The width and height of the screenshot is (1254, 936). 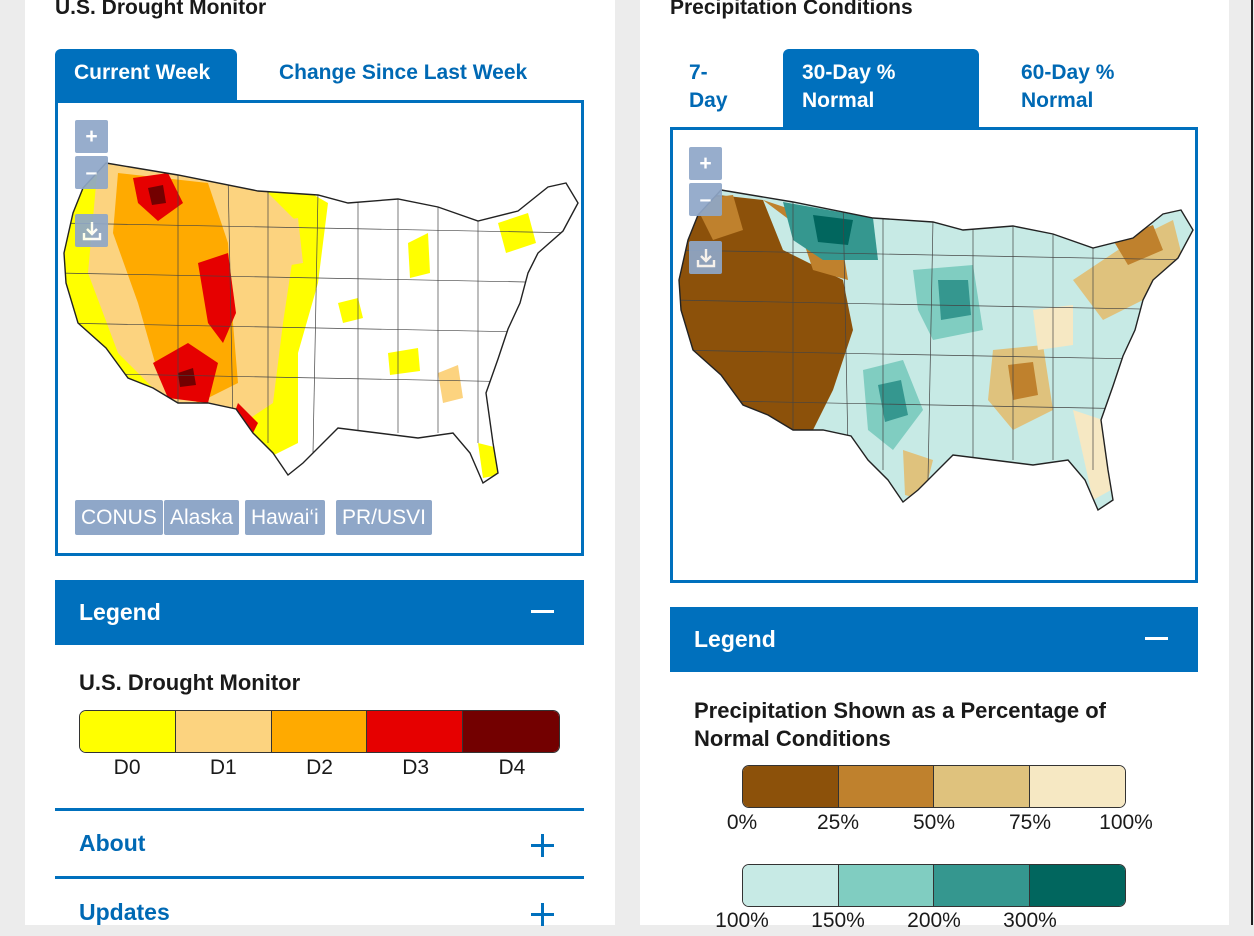 I want to click on wet-scale-tick-label: 300%, so click(x=1030, y=920).